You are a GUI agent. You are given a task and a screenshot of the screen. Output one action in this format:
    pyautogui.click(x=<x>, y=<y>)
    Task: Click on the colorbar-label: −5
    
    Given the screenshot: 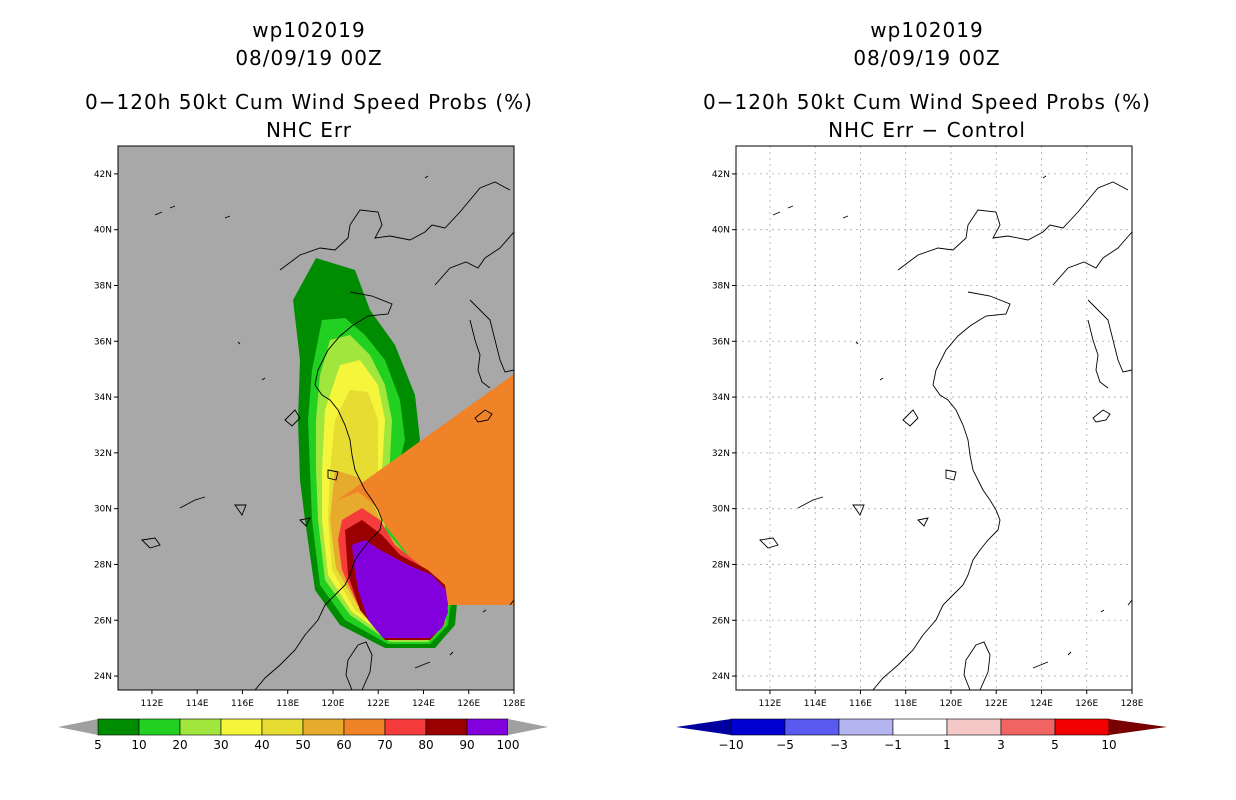 What is the action you would take?
    pyautogui.click(x=785, y=745)
    